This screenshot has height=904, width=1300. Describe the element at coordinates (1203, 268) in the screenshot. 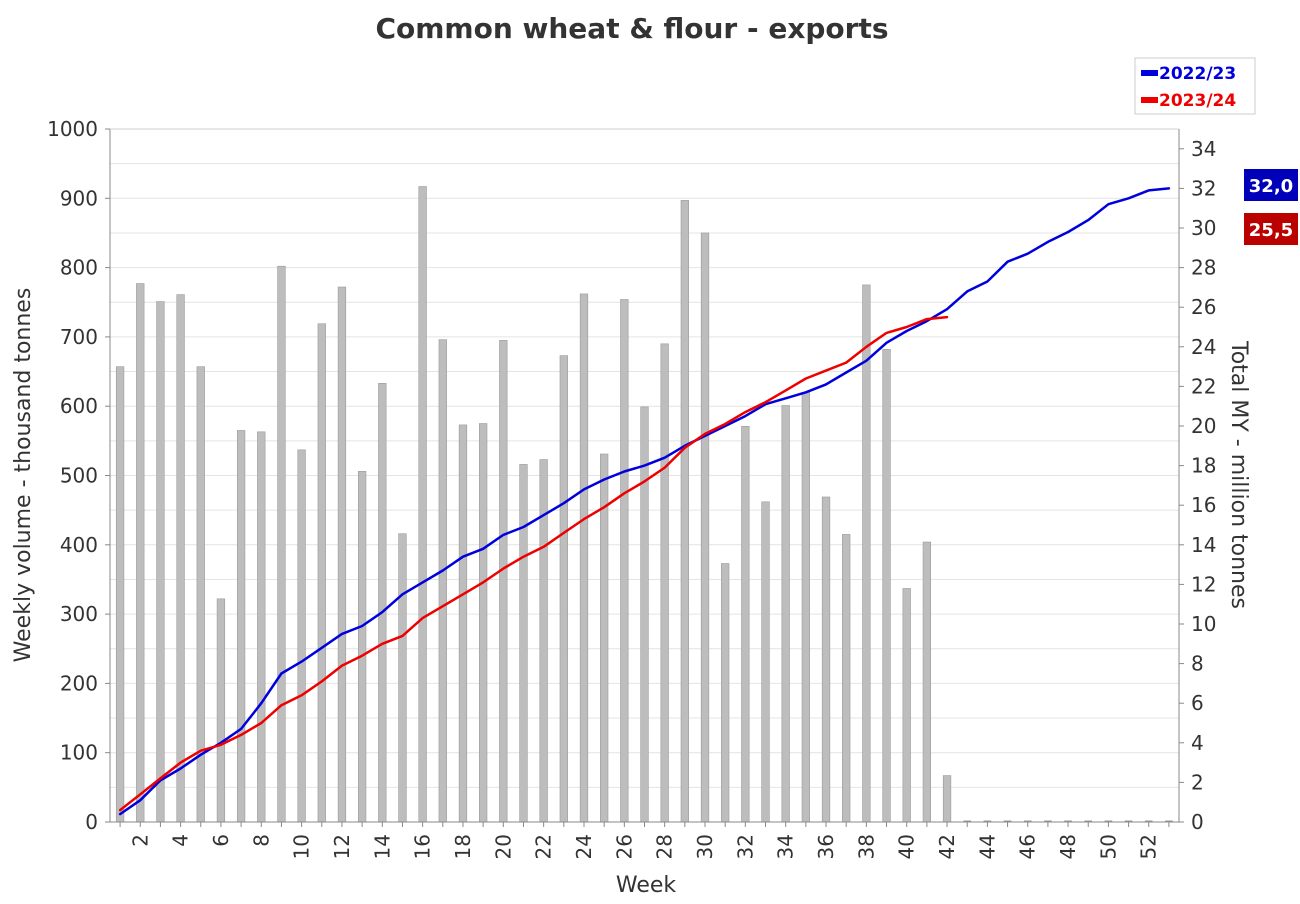

I see `right-tick-label: 28` at that location.